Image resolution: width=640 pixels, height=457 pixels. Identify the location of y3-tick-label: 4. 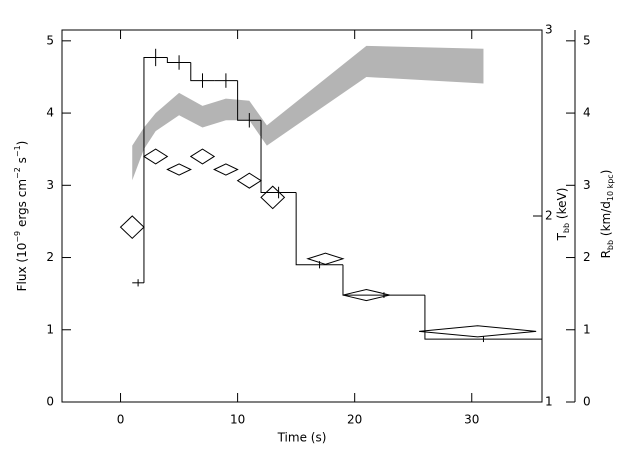
(587, 113).